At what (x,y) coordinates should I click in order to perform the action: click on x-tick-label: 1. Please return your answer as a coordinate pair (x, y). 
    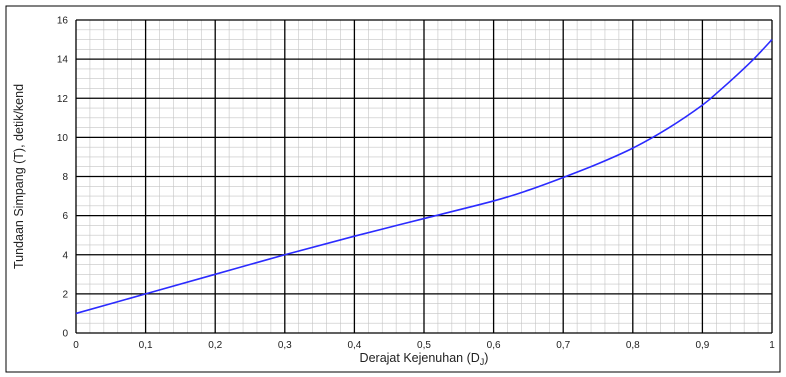
    Looking at the image, I should click on (772, 345).